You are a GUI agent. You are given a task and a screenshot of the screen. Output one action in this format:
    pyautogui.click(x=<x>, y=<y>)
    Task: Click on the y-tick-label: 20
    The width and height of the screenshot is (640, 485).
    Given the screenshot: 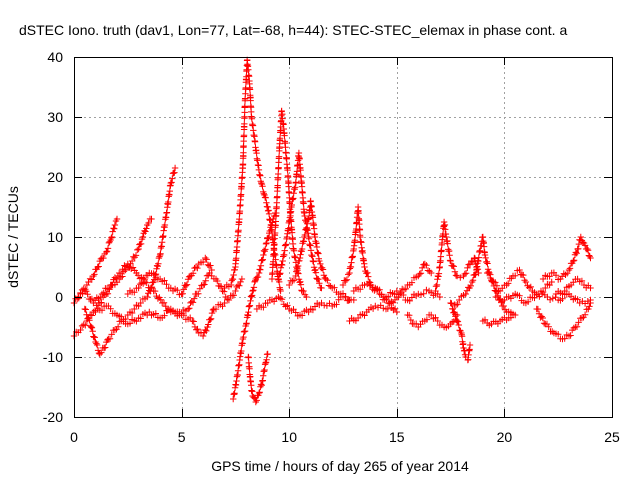 What is the action you would take?
    pyautogui.click(x=55, y=177)
    